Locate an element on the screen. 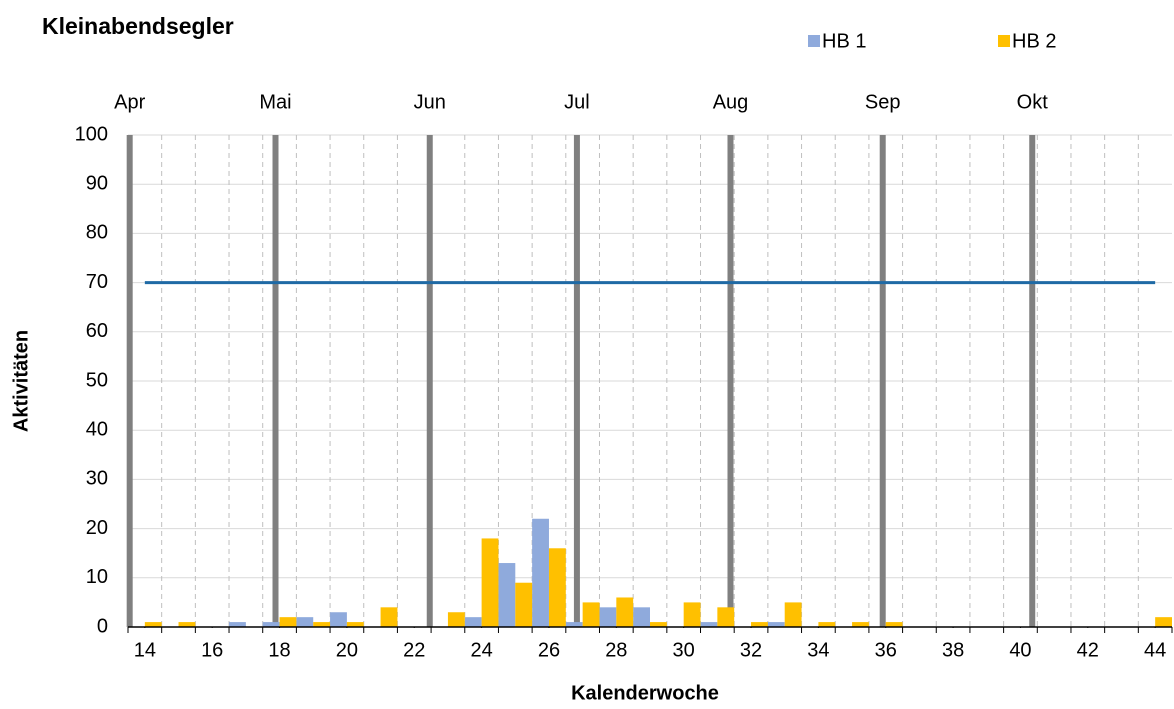 The width and height of the screenshot is (1174, 709). x-tick-label: 24 is located at coordinates (481, 650).